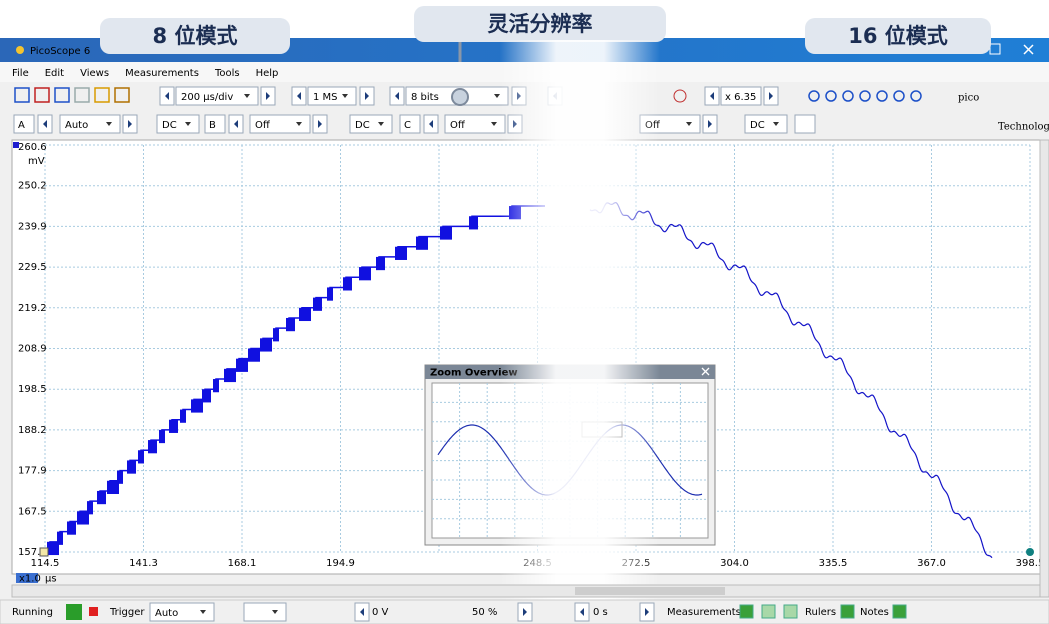  What do you see at coordinates (20, 73) in the screenshot?
I see `menu-item: File` at bounding box center [20, 73].